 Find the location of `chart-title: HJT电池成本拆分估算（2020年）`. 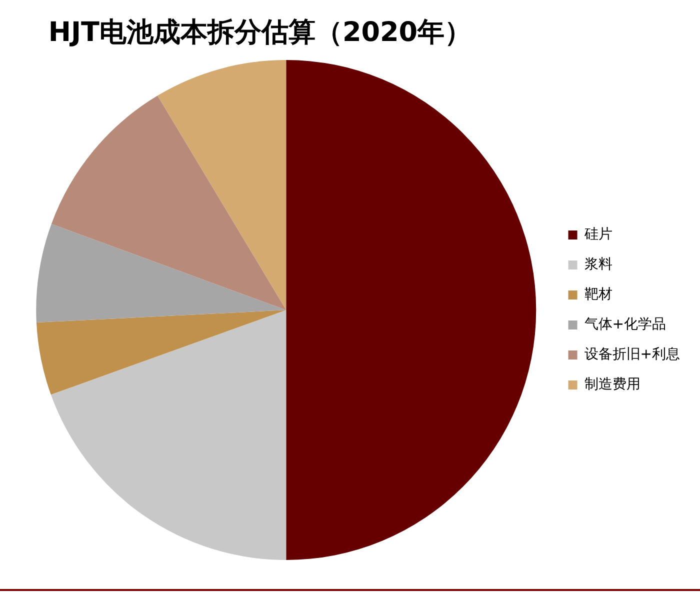

chart-title: HJT电池成本拆分估算（2020年） is located at coordinates (260, 33).